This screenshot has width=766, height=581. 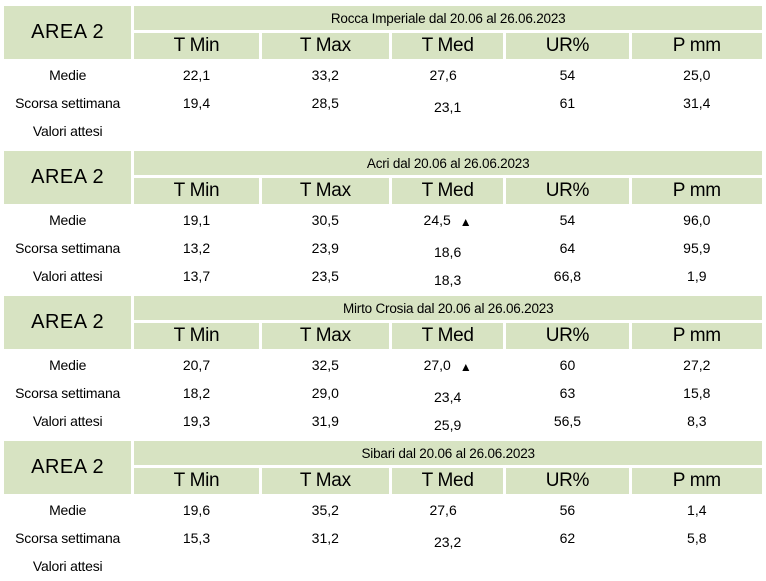 I want to click on cell-t-med: 25,9, so click(x=447, y=420).